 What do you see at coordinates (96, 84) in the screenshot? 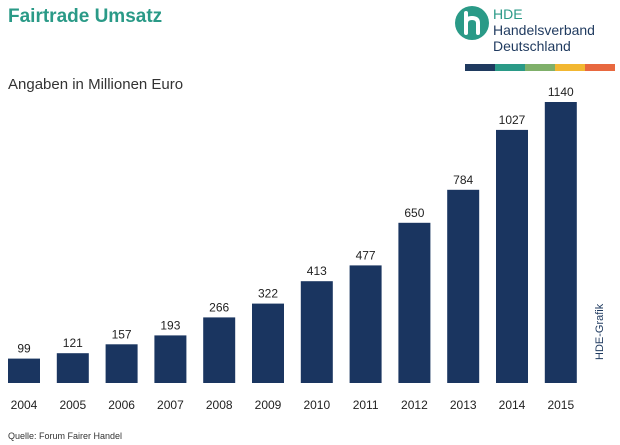
I see `chart-subtitle: Angaben in Millionen Euro` at bounding box center [96, 84].